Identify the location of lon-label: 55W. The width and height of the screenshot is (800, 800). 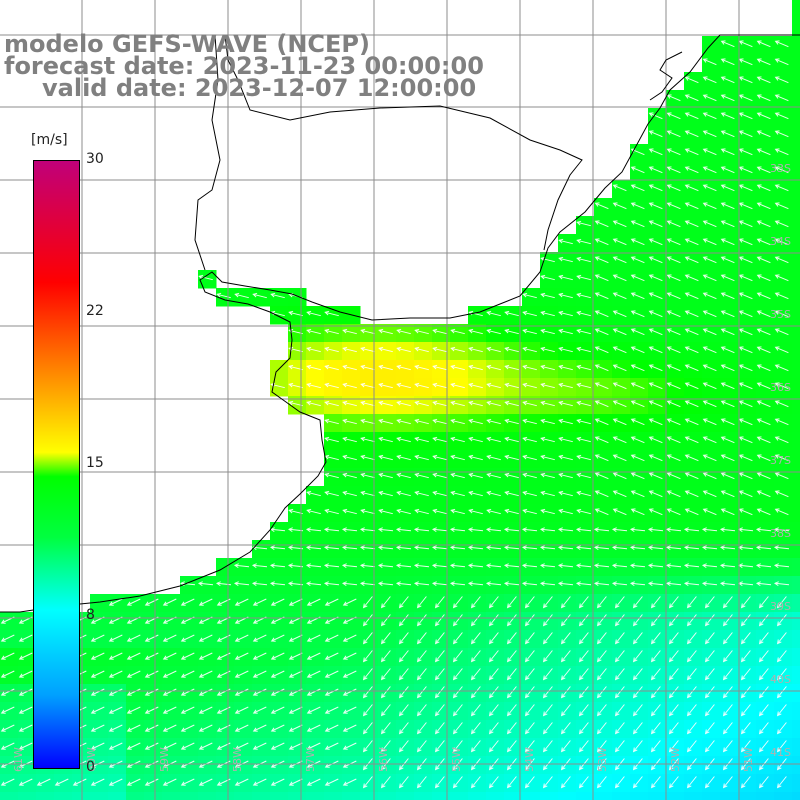
(456, 759).